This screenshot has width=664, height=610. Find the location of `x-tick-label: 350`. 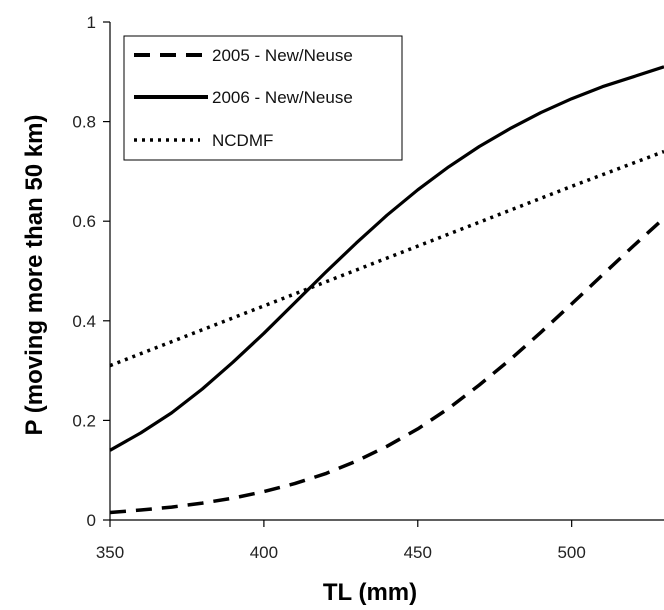

x-tick-label: 350 is located at coordinates (110, 552).